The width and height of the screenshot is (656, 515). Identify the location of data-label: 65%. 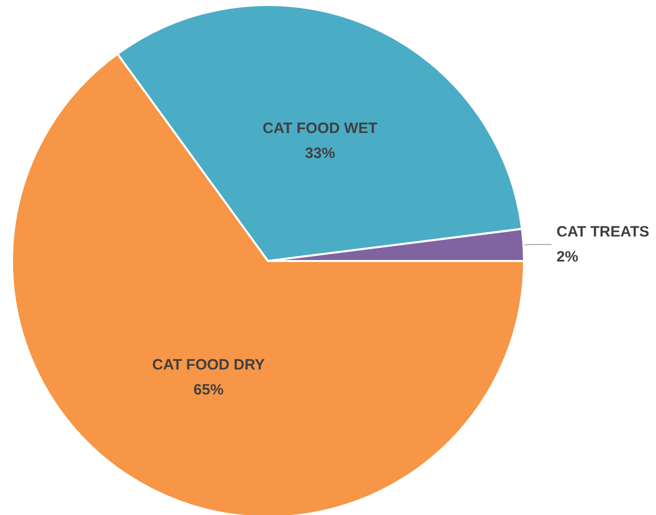
(209, 390).